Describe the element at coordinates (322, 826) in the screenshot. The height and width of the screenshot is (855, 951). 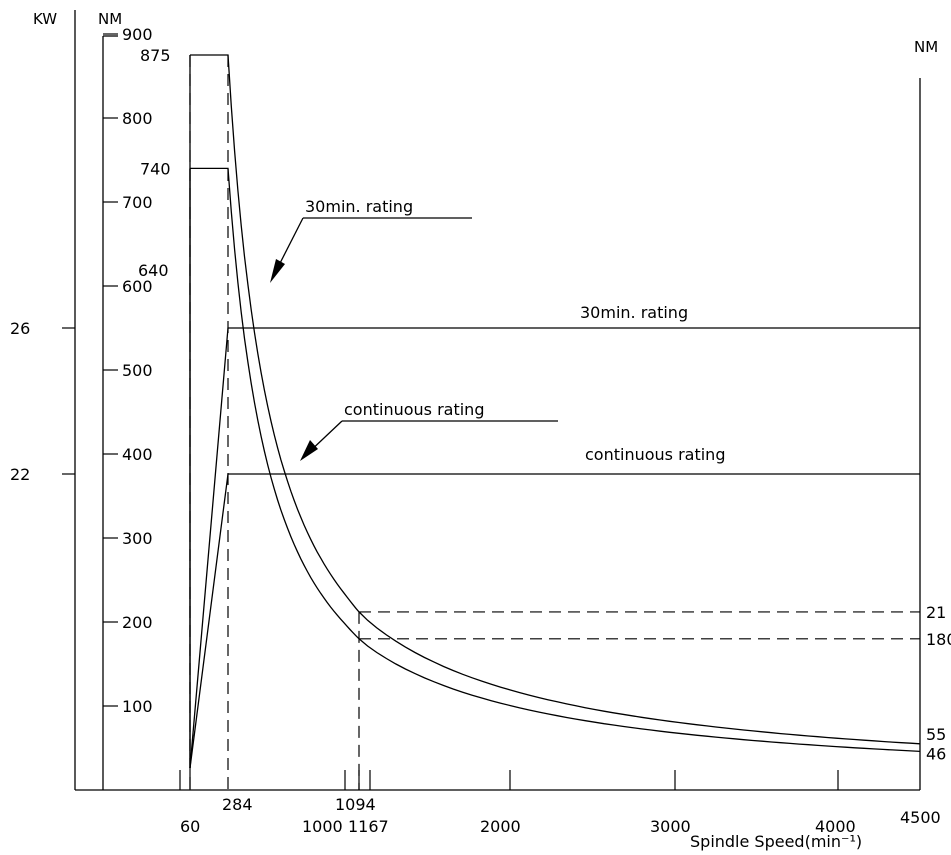
I see `x-tick-label-1000: 1000` at that location.